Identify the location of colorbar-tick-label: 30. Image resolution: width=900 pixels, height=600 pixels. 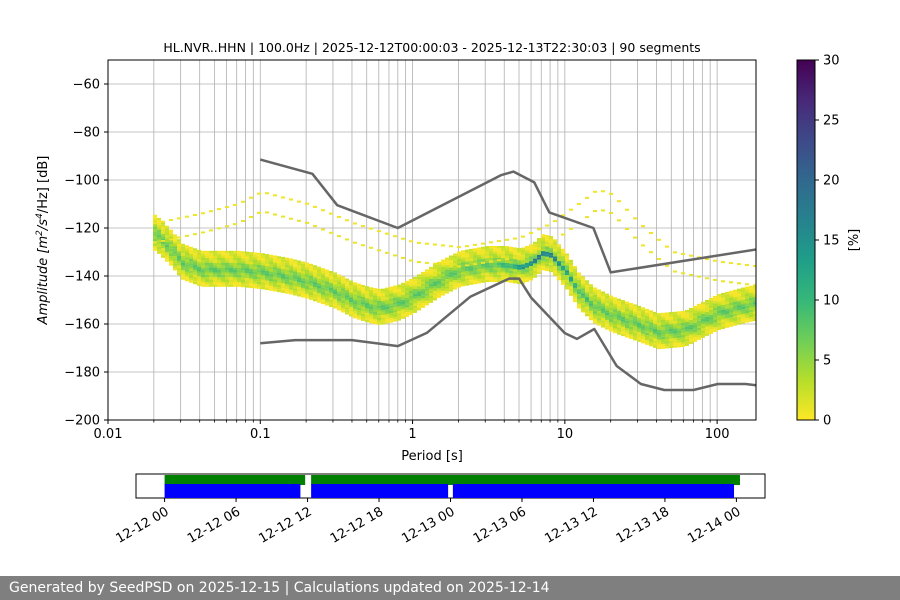
(831, 61).